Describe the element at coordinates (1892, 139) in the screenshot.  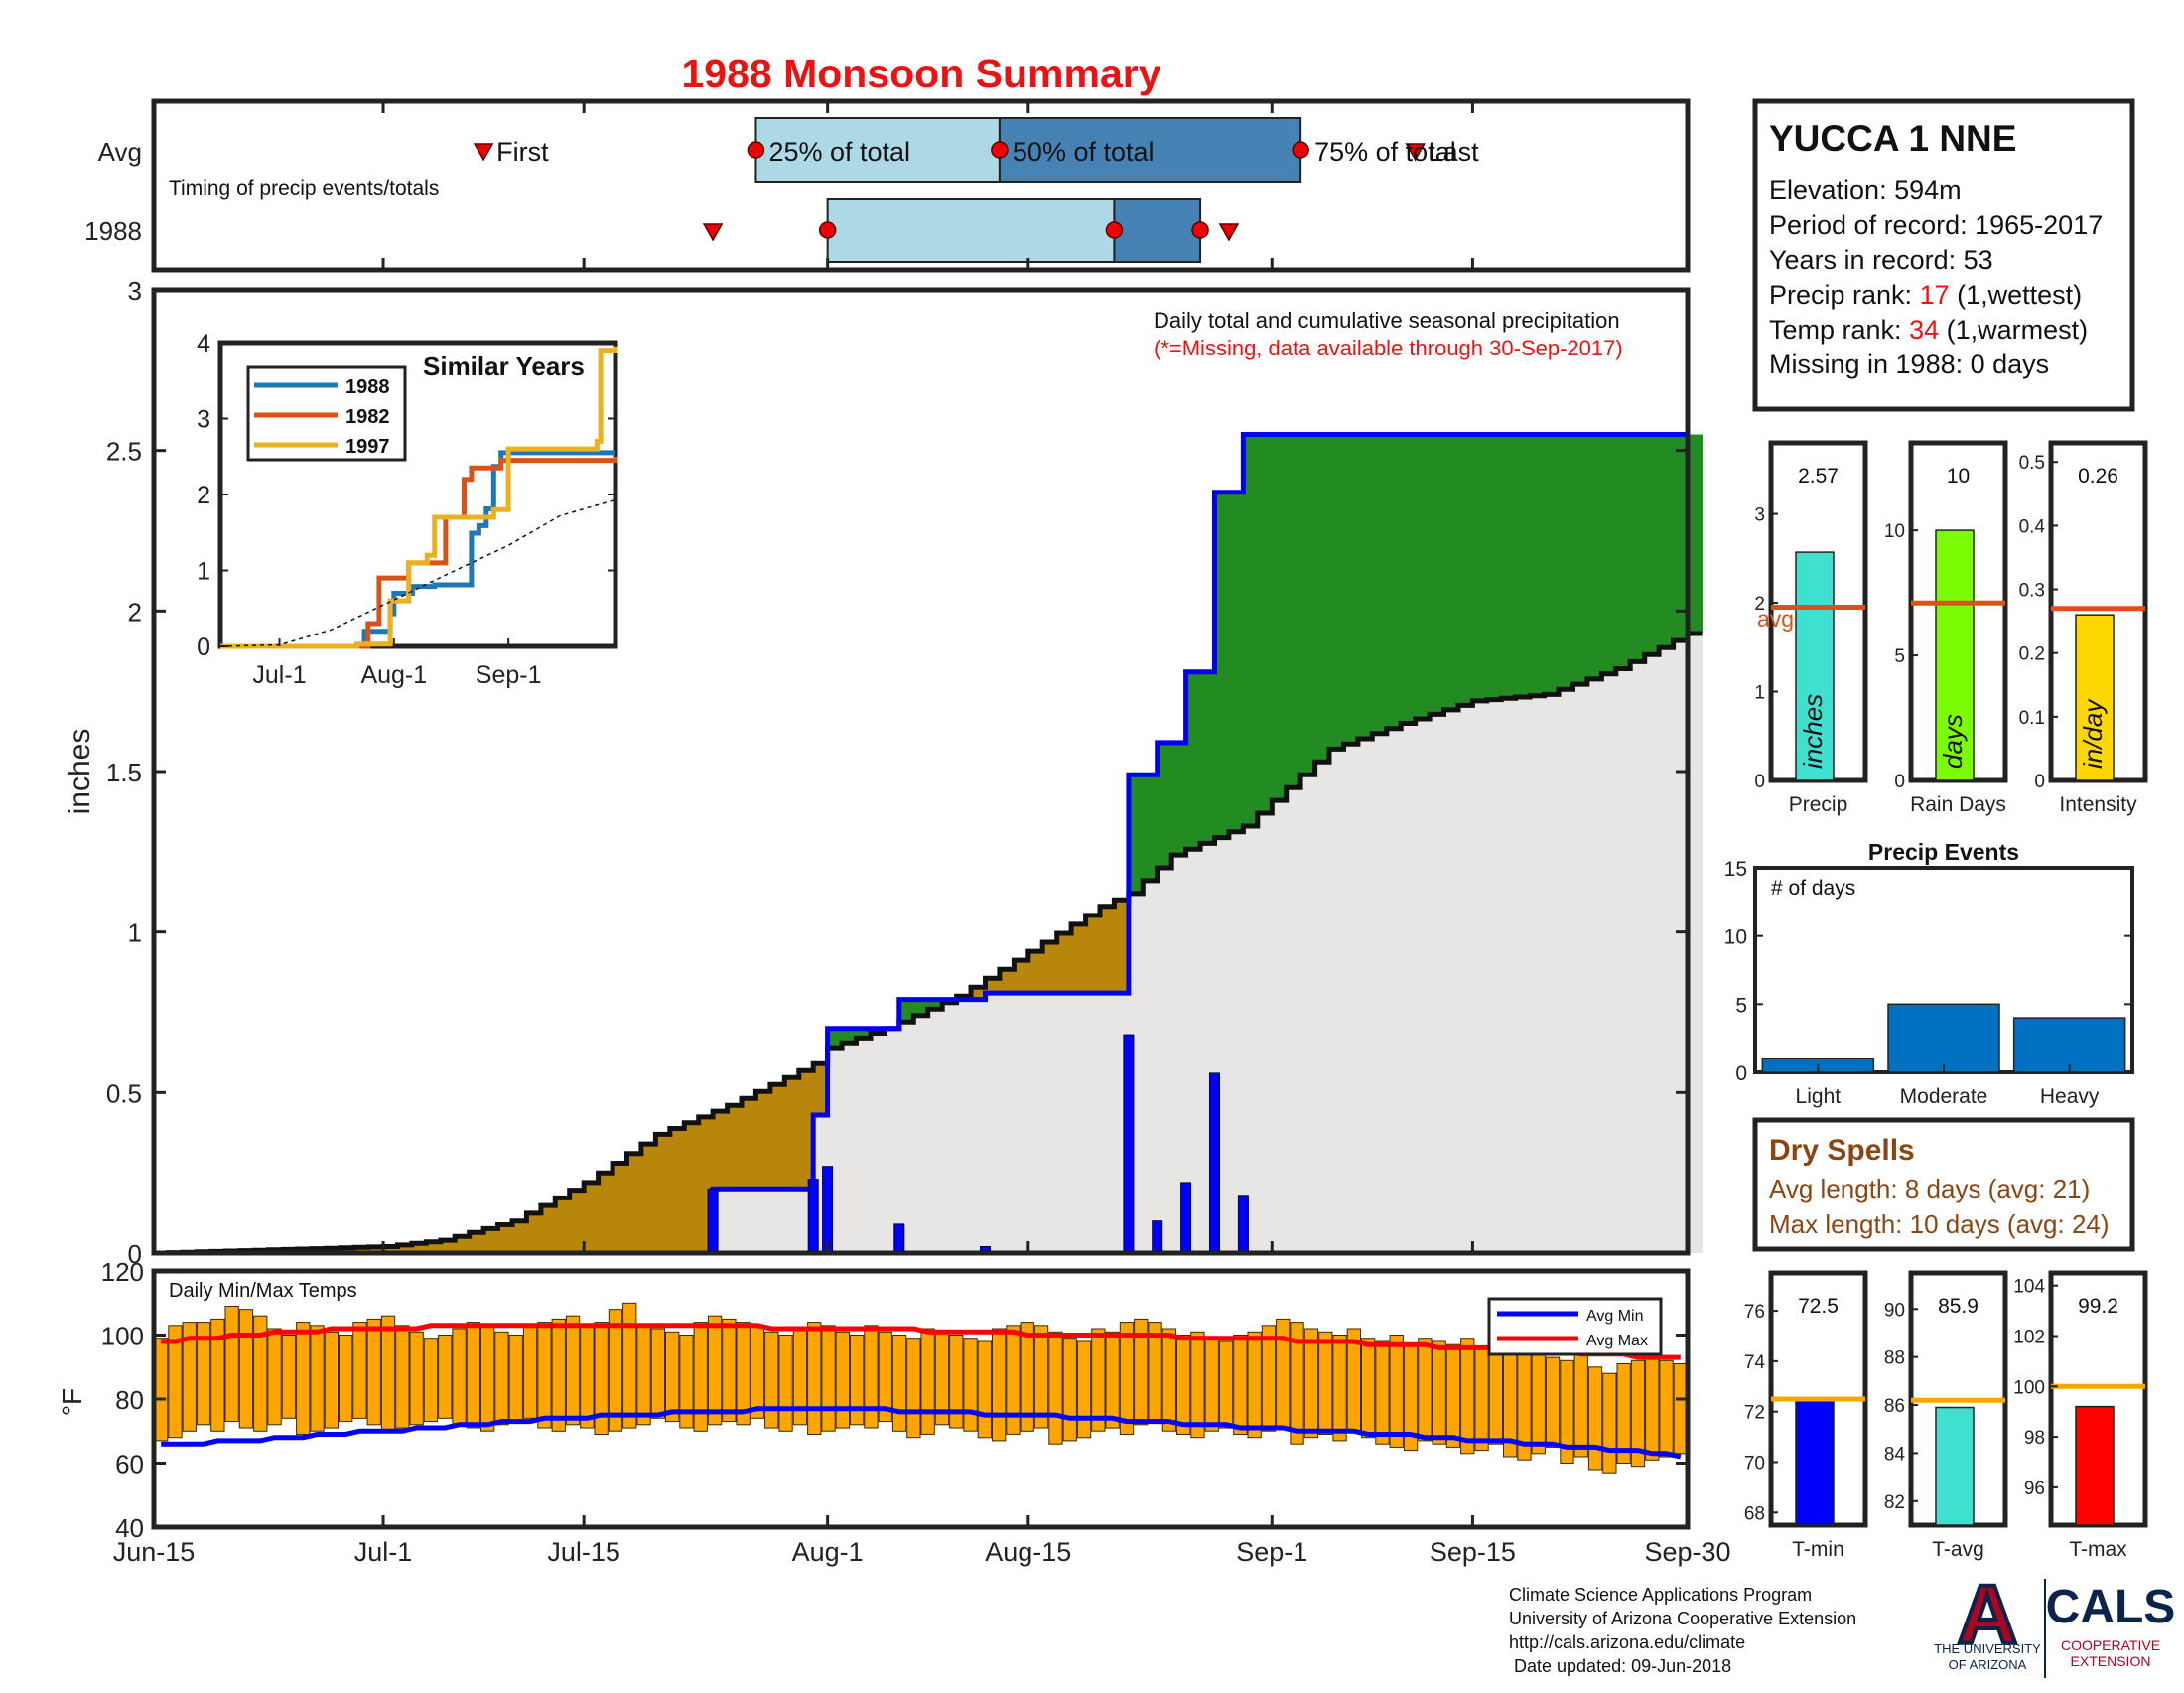
I see `station-name: YUCCA 1 NNE` at that location.